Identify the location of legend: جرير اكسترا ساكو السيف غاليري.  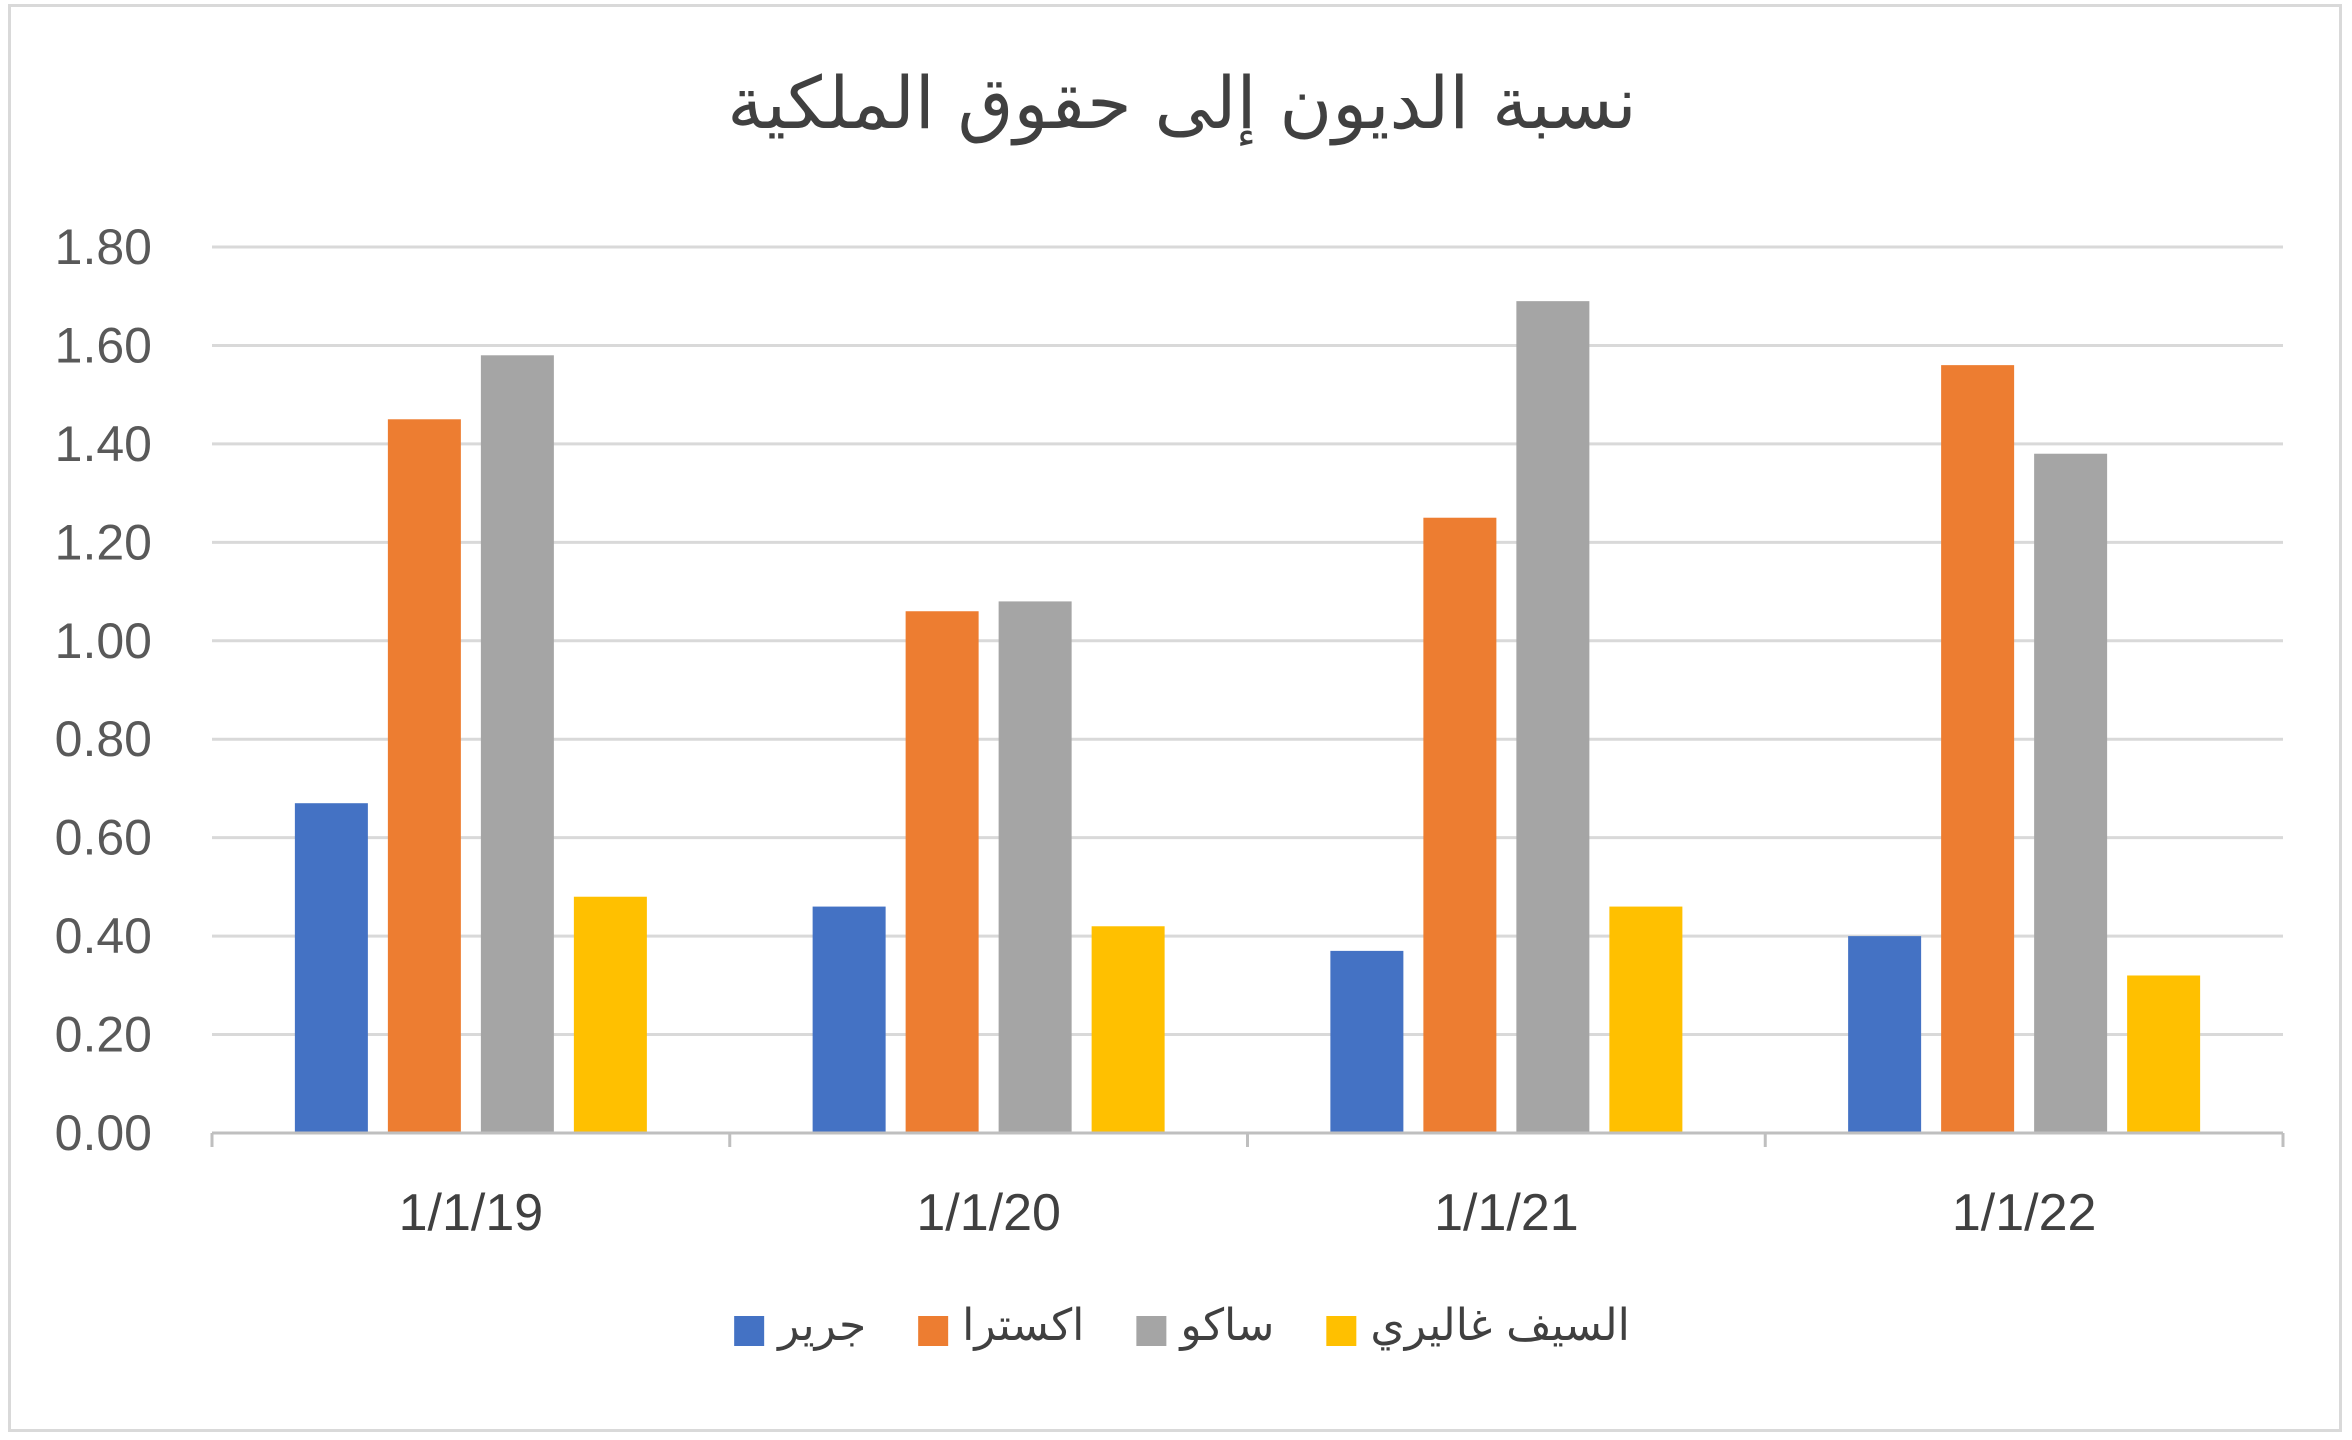
(1182, 1325).